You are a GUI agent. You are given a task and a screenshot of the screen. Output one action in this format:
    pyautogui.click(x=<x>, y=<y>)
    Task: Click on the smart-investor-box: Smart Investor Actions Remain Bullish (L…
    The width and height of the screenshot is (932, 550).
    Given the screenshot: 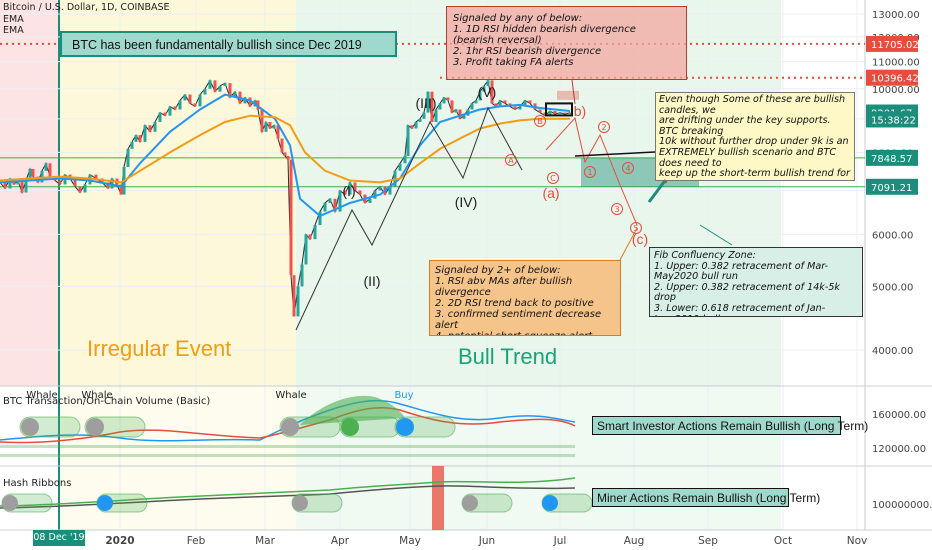 What is the action you would take?
    pyautogui.click(x=730, y=425)
    